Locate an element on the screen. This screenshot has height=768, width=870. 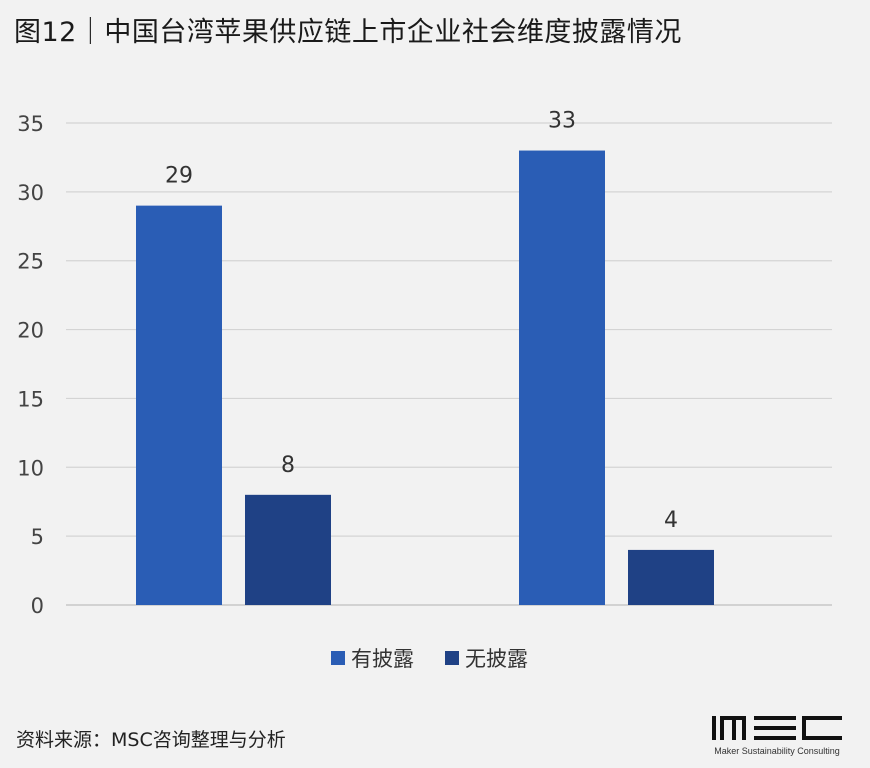
data-label: 8 is located at coordinates (288, 465).